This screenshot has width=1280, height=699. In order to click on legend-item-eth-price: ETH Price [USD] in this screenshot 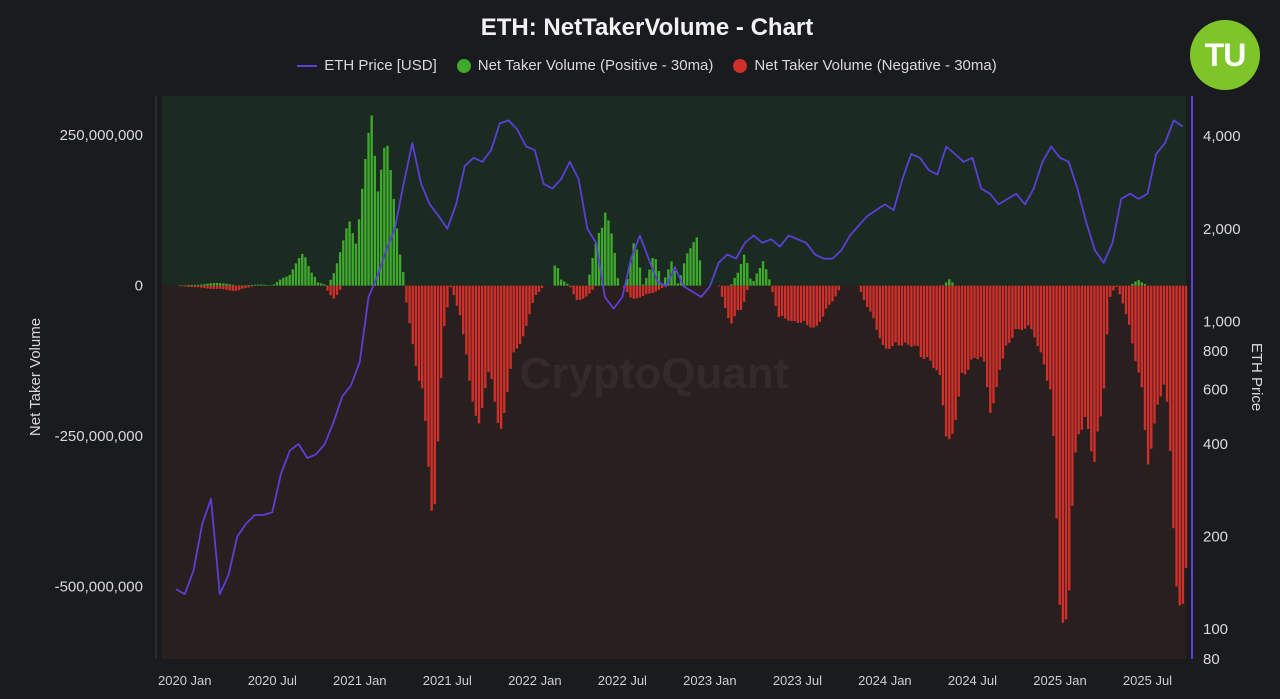, I will do `click(367, 65)`.